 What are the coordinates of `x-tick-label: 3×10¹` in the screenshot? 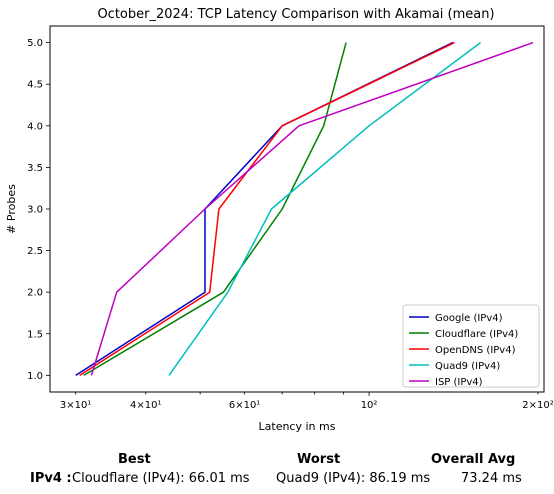 It's located at (75, 405).